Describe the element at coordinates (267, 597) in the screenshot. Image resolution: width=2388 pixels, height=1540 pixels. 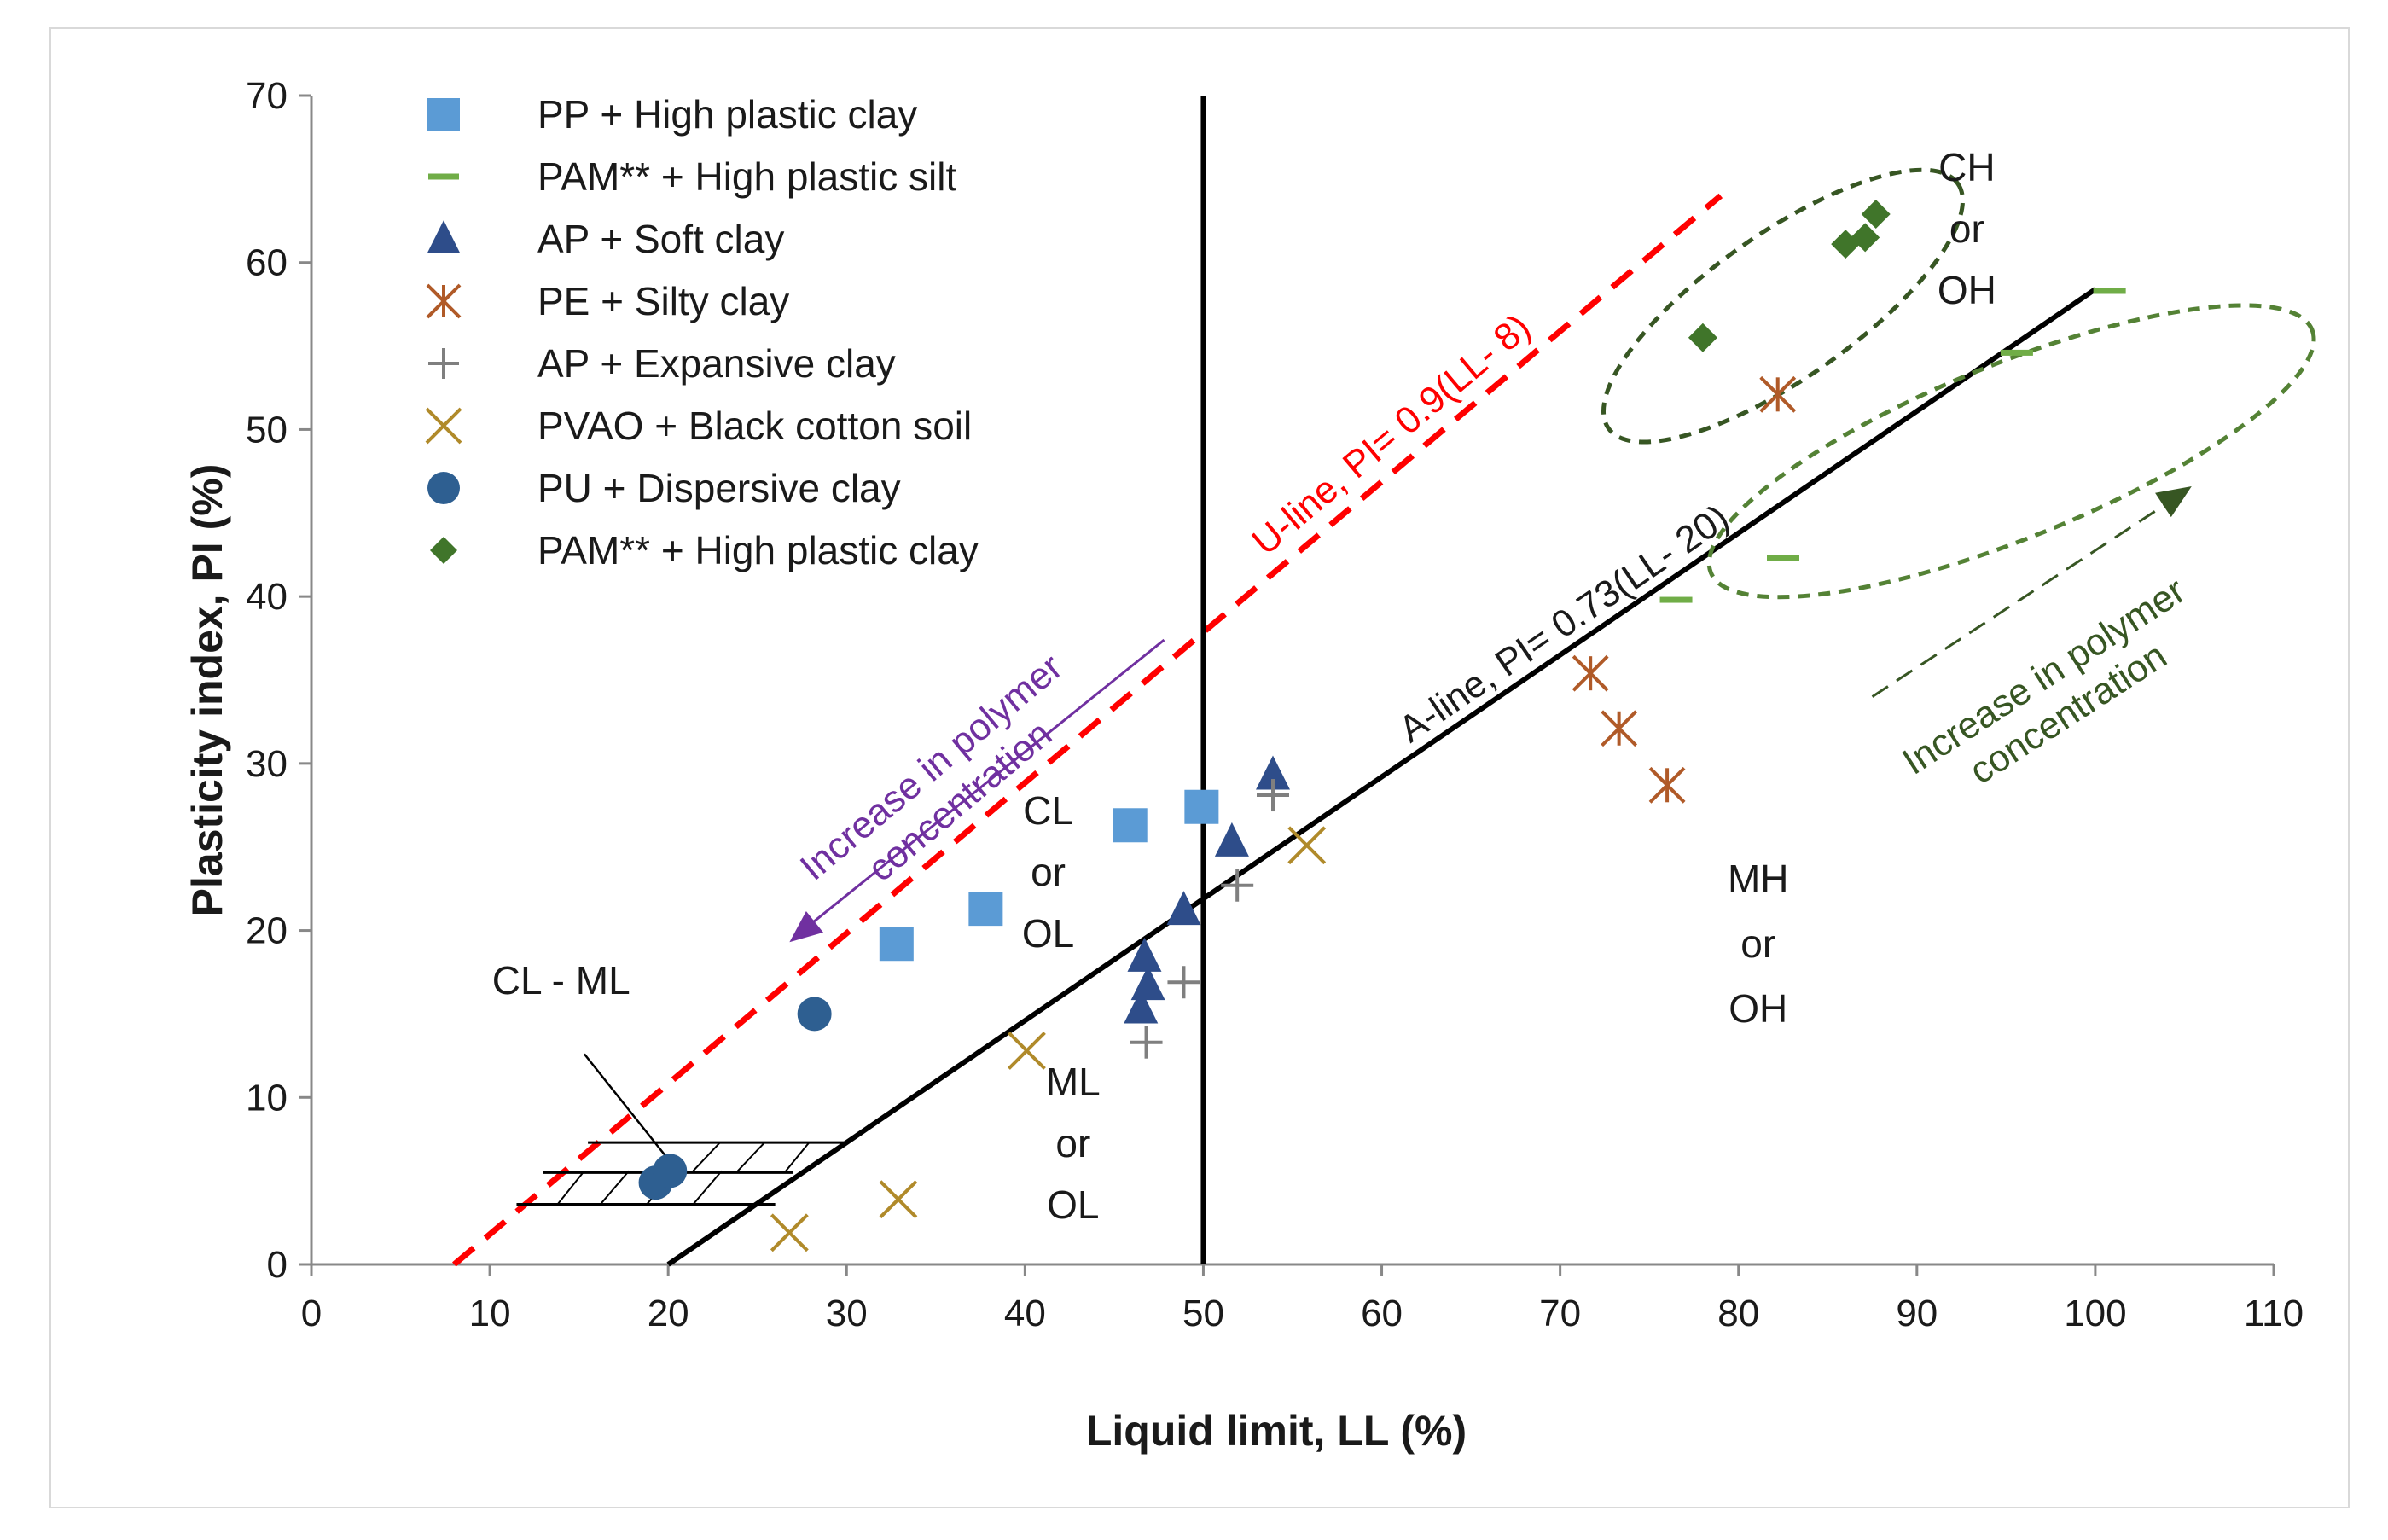
I see `y-tick-label: 40` at that location.